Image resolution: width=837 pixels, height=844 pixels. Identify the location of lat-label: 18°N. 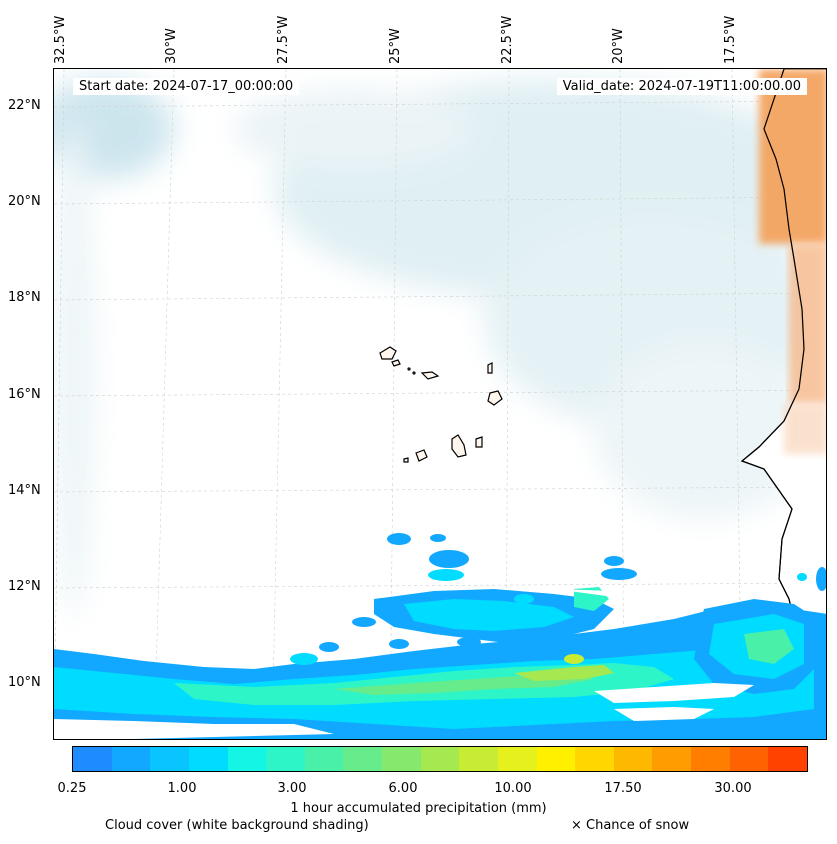
(24, 297).